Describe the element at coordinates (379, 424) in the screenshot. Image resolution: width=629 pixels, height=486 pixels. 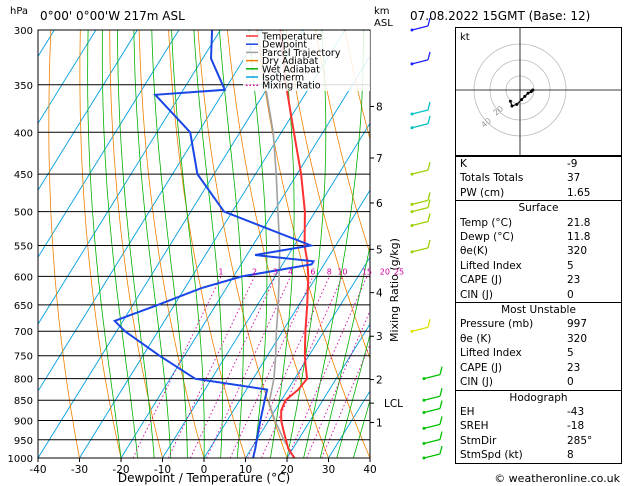
I see `km-tick-label: 1` at that location.